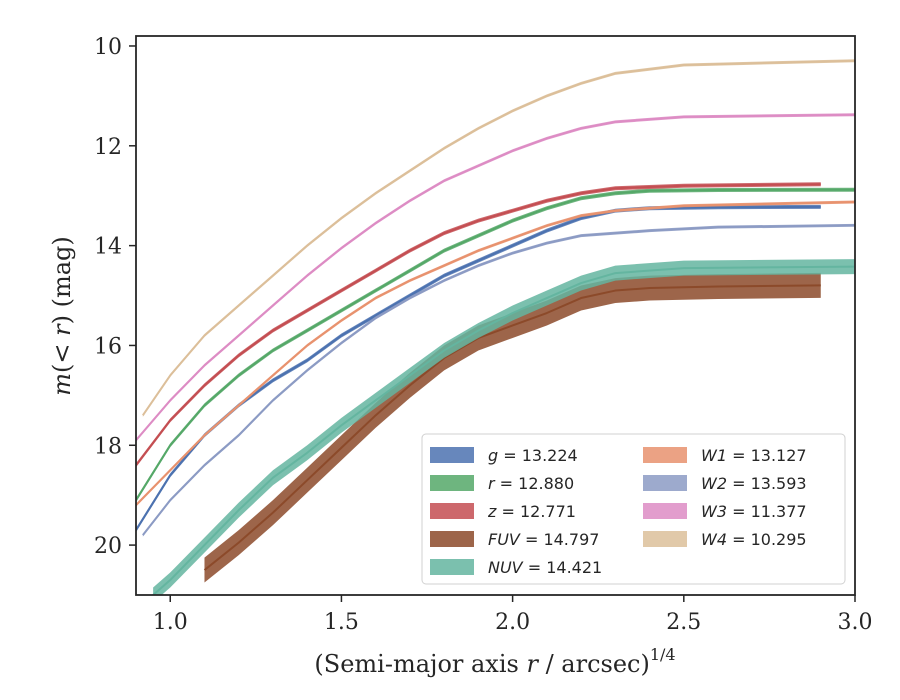  I want to click on legend-label-w2: W2 = 13.593, so click(754, 483).